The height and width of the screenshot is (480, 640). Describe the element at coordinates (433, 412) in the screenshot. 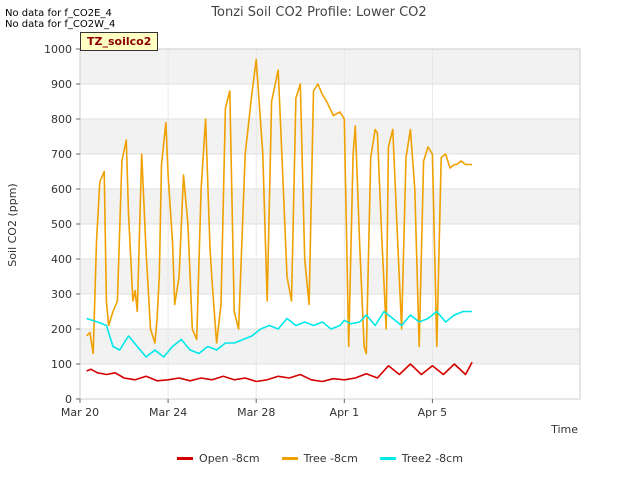

I see `x-tick-label: Apr 5` at that location.